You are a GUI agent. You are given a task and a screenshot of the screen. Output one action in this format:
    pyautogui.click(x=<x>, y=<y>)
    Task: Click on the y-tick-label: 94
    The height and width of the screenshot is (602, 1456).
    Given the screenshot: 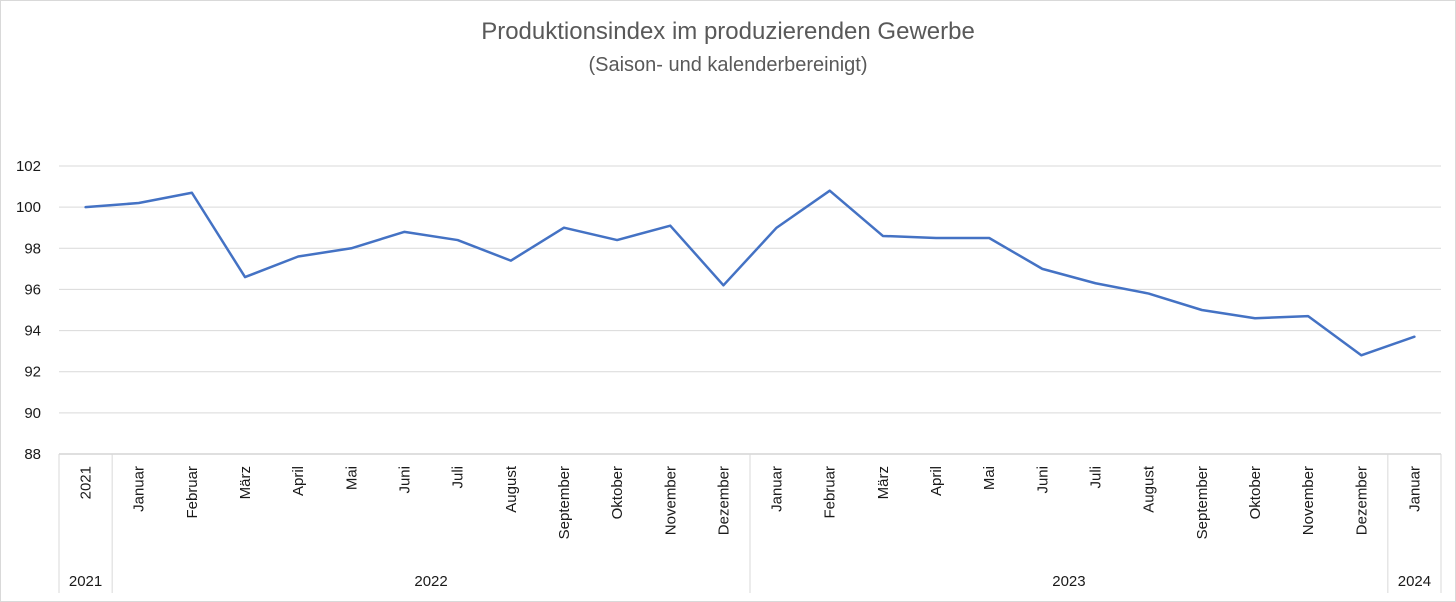 What is the action you would take?
    pyautogui.click(x=32, y=331)
    